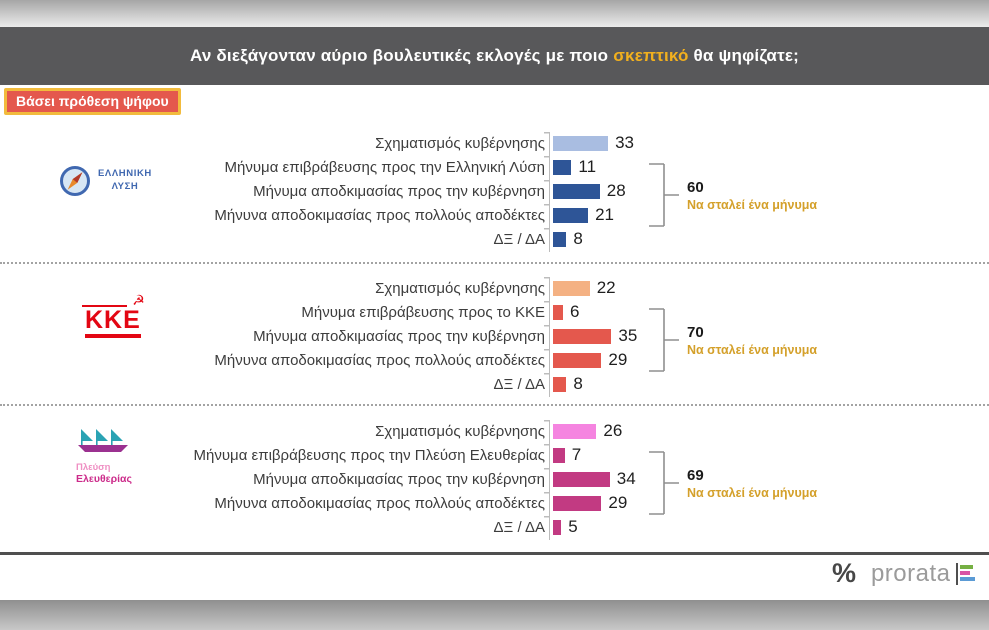 Image resolution: width=989 pixels, height=630 pixels. I want to click on party-logo-hellenic-lysi: ΕΛΛΗΝΙΚΗ ΛΥΣΗ, so click(105, 181).